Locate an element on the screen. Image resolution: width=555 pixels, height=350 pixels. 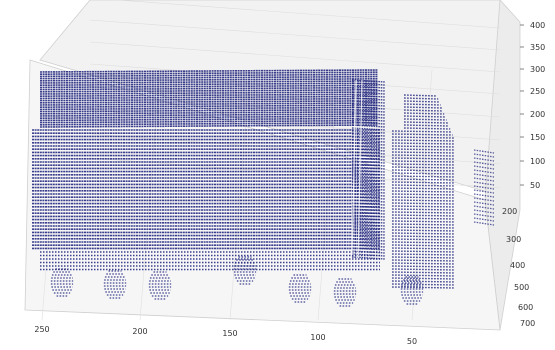
x-tick-label: 50 is located at coordinates (412, 341).